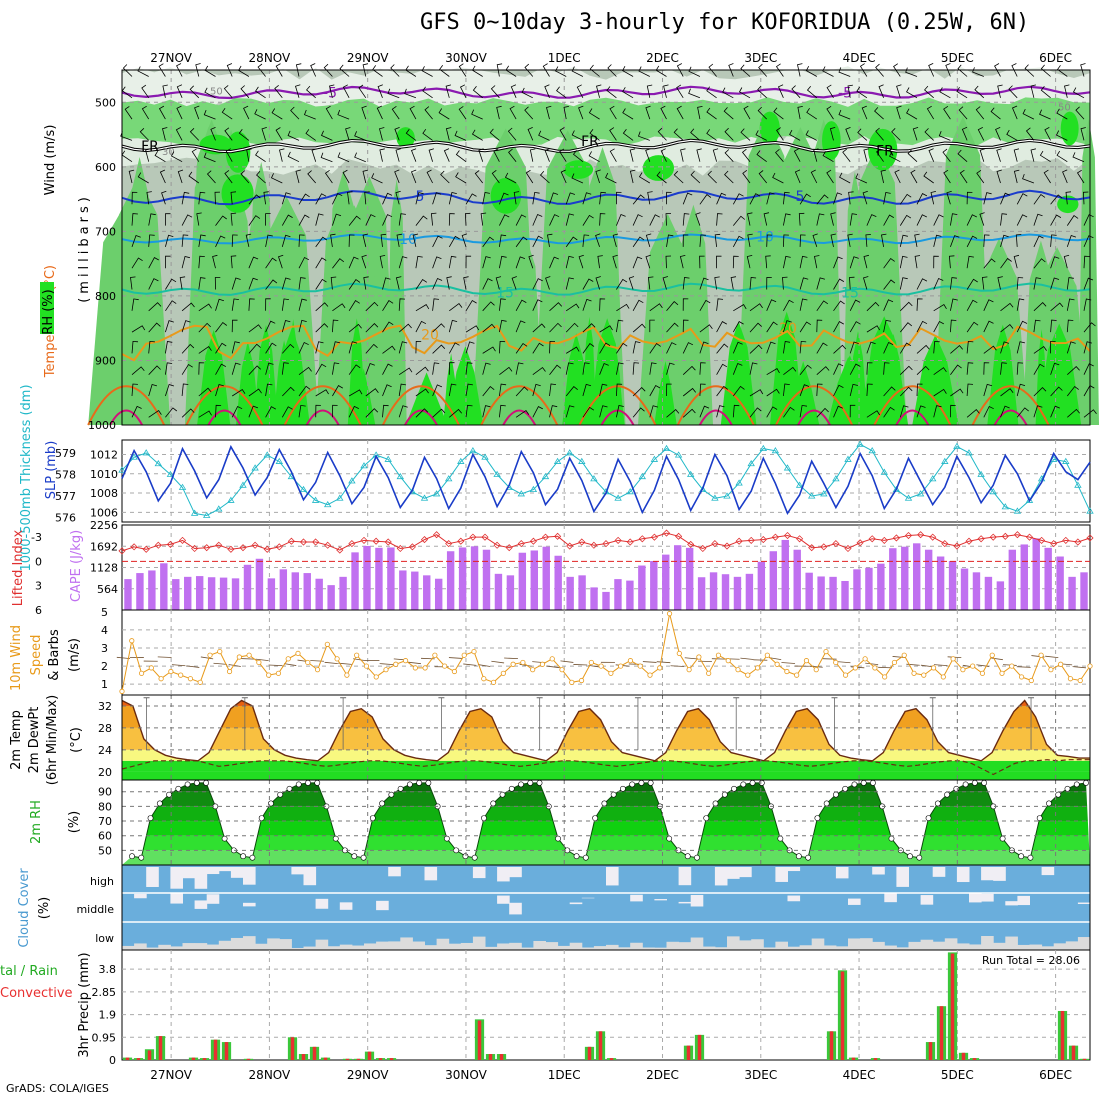 Image resolution: width=1100 pixels, height=1100 pixels. I want to click on li-tick-label: -3, so click(36, 537).